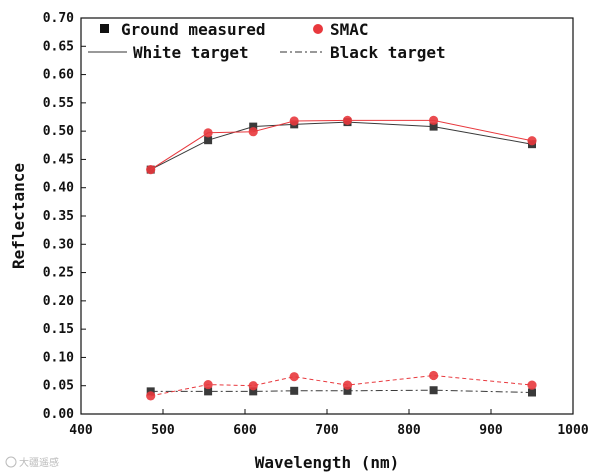 Image resolution: width=600 pixels, height=473 pixels. Describe the element at coordinates (58, 131) in the screenshot. I see `y-tick-label: 0.50` at that location.